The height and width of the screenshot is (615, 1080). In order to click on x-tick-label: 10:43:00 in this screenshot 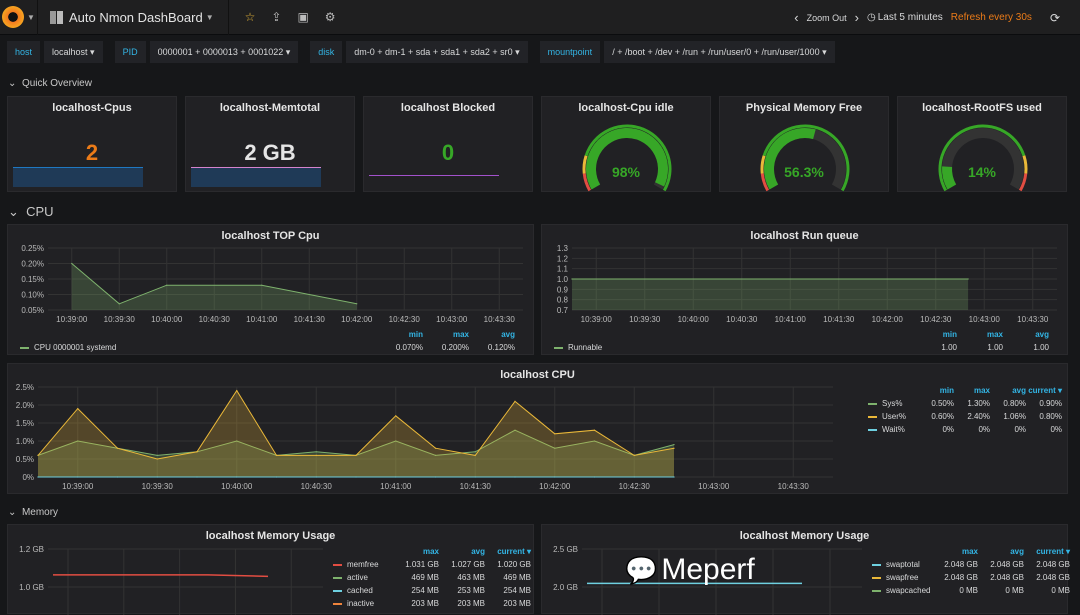, I will do `click(452, 319)`.